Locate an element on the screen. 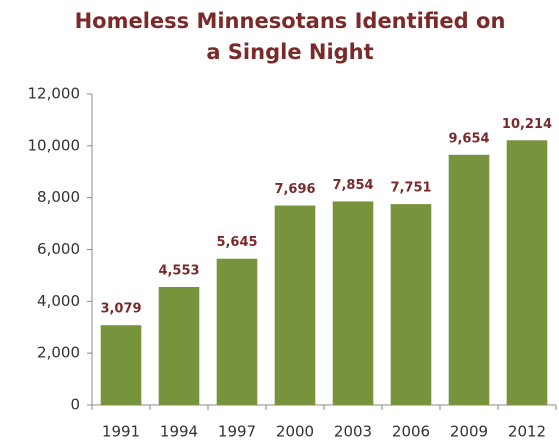 The width and height of the screenshot is (559, 441). x-tick-label: 2006 is located at coordinates (411, 432).